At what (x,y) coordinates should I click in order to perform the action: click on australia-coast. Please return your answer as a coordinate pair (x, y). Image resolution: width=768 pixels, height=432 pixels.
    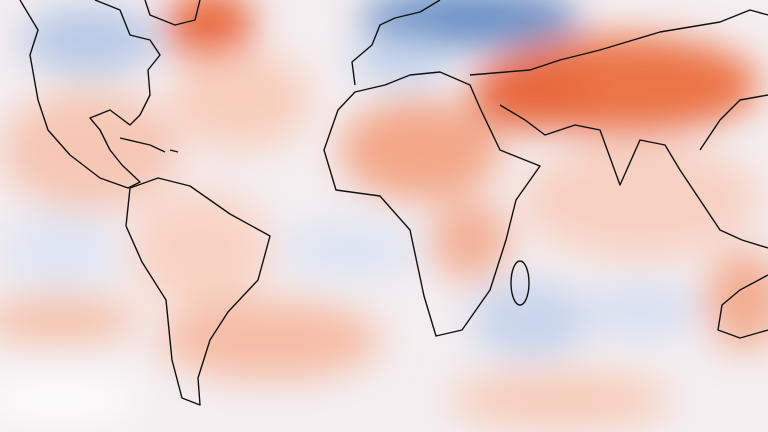
    Looking at the image, I should click on (742, 306).